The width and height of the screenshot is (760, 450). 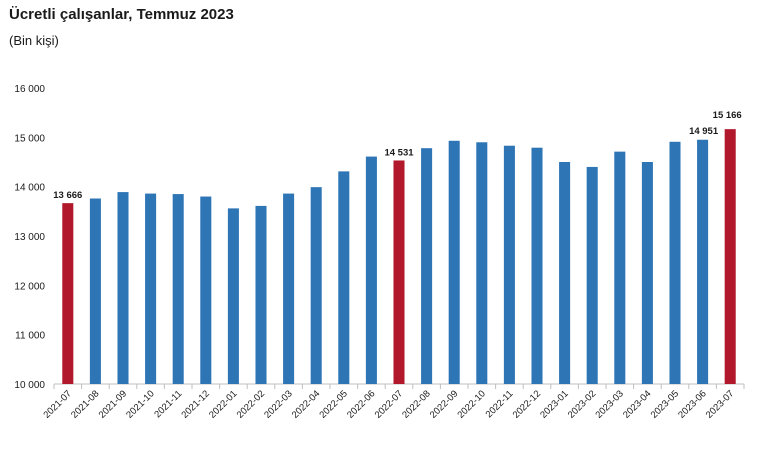 What do you see at coordinates (527, 404) in the screenshot?
I see `x-tick-label: 2022-12` at bounding box center [527, 404].